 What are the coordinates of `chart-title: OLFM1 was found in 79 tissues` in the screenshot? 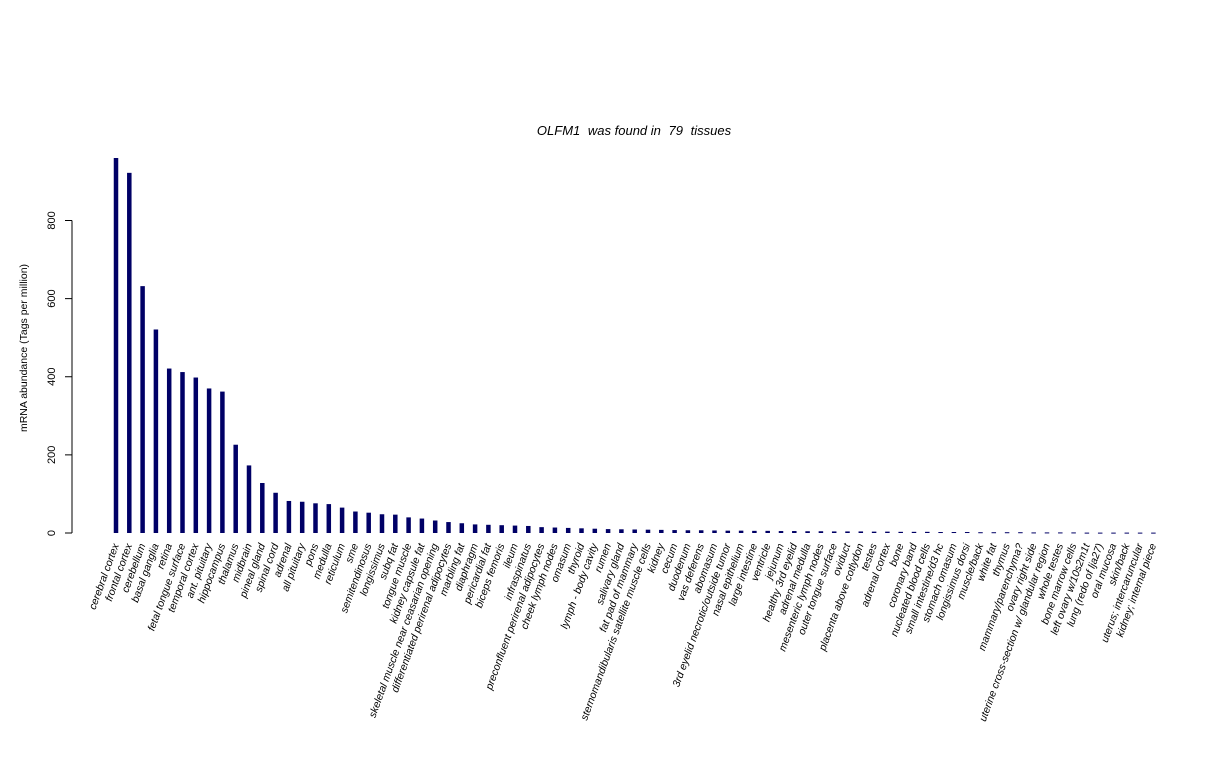 It's located at (634, 130).